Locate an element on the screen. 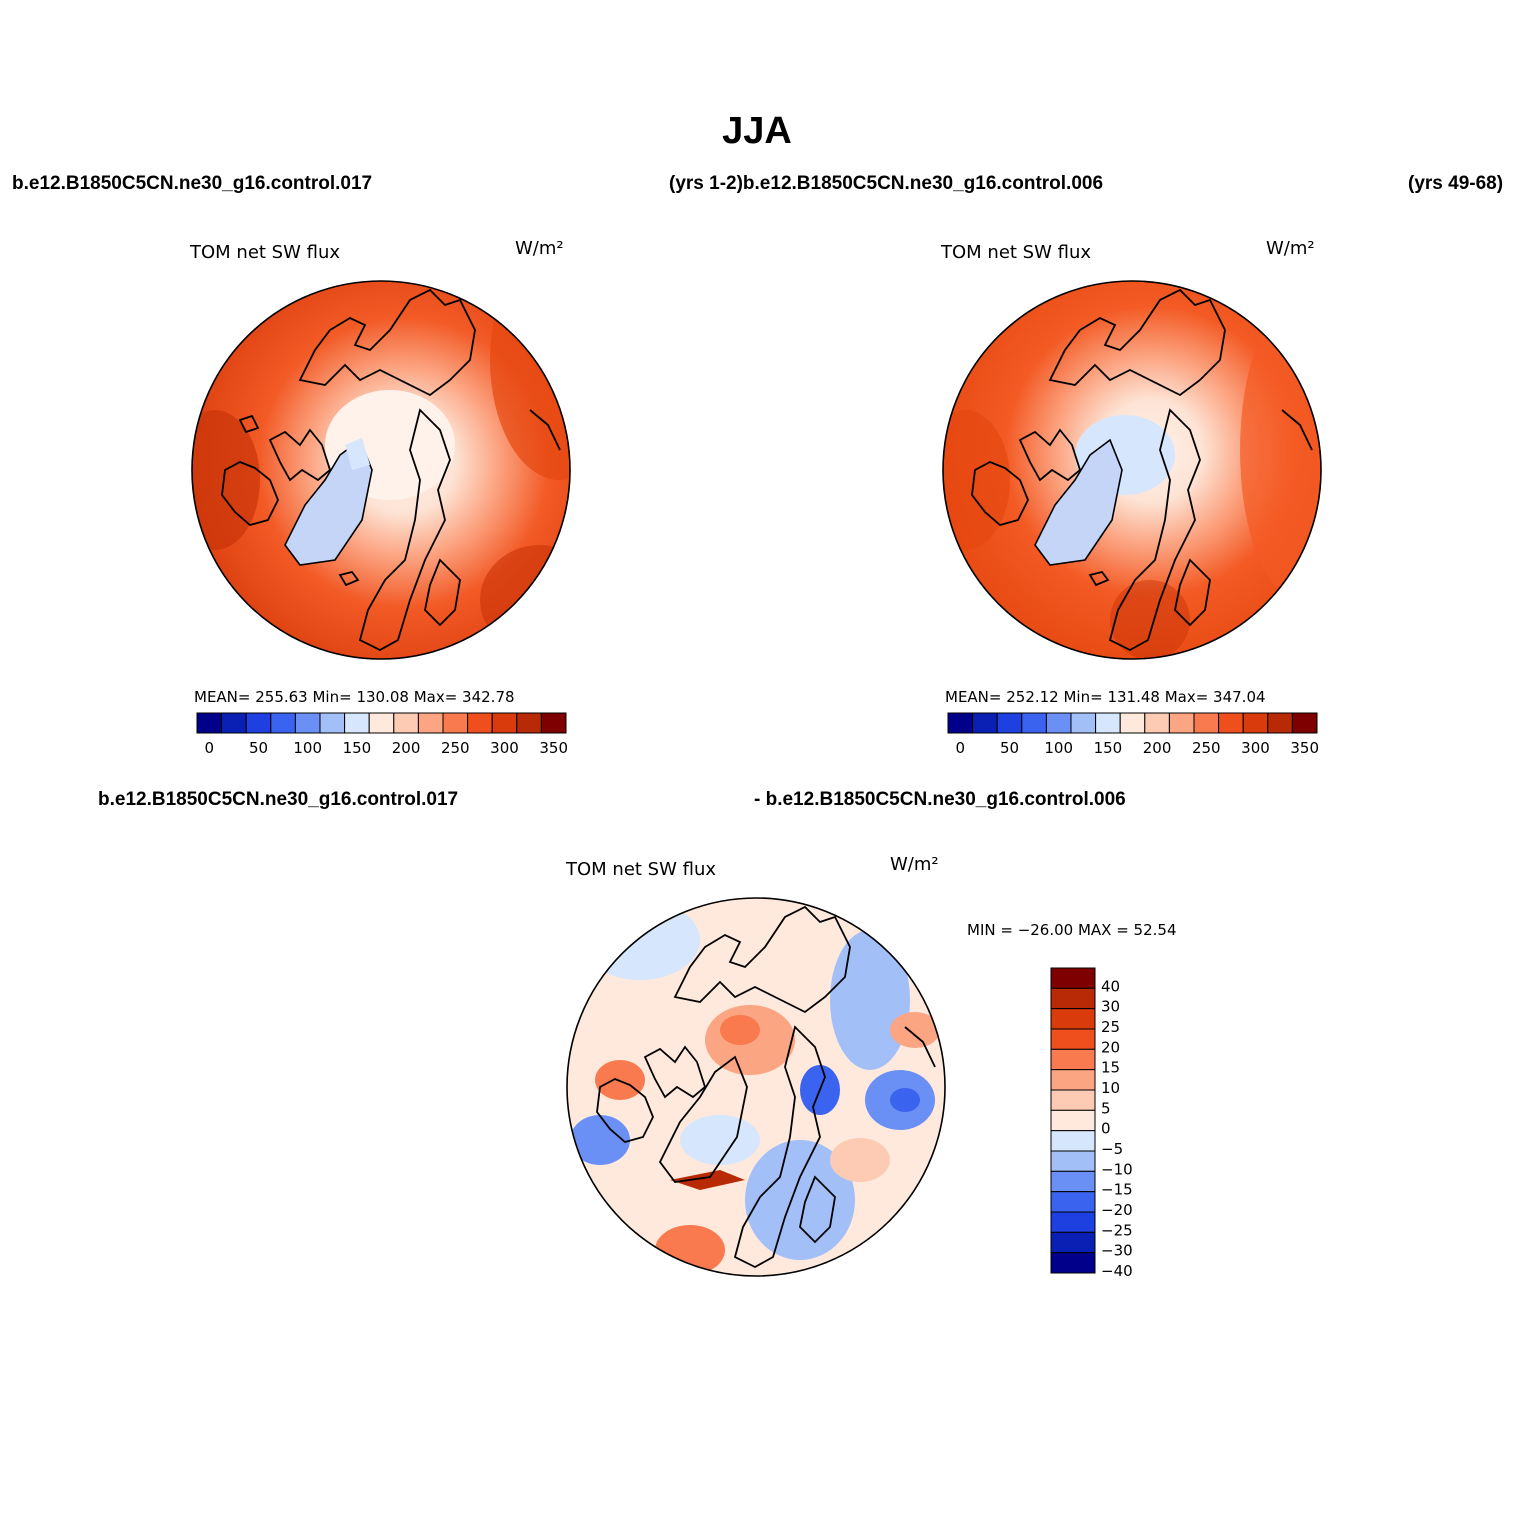 The image size is (1514, 1519). top-left-case-label: b.e12.B1850C5CN.ne30_g16.control.017 is located at coordinates (192, 183).